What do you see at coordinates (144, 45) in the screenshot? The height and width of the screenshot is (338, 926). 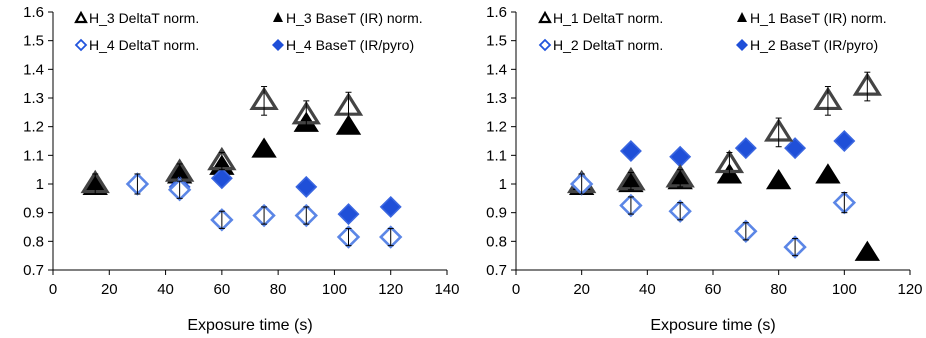 I see `legend-label: H_4 DeltaT norm.` at bounding box center [144, 45].